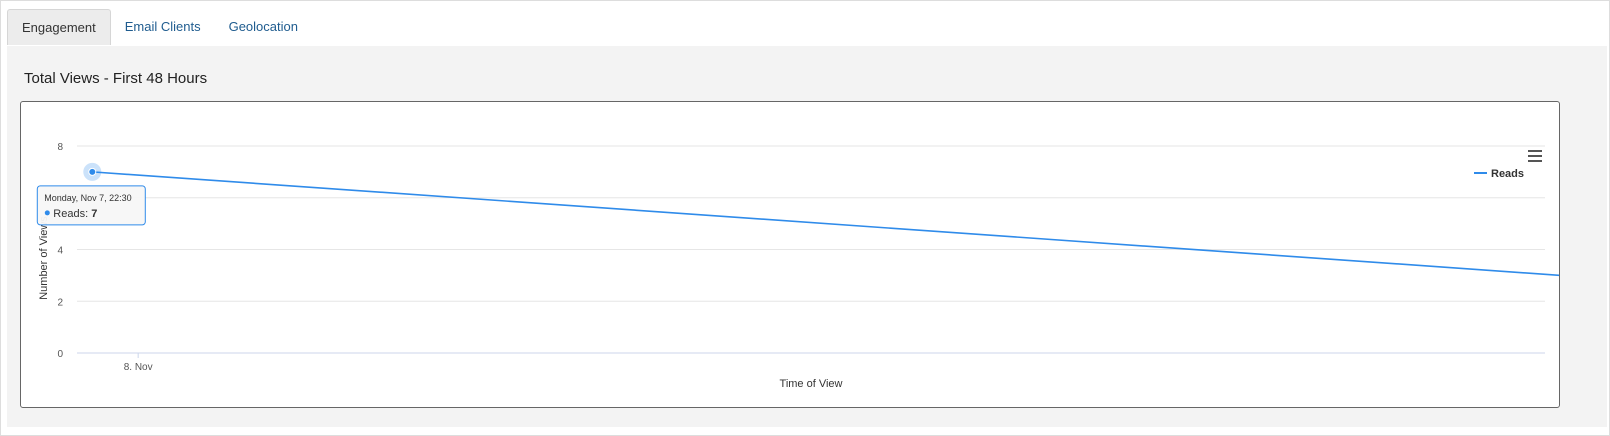  Describe the element at coordinates (87, 198) in the screenshot. I see `tooltip-title: Monday, Nov 7, 22:30` at that location.